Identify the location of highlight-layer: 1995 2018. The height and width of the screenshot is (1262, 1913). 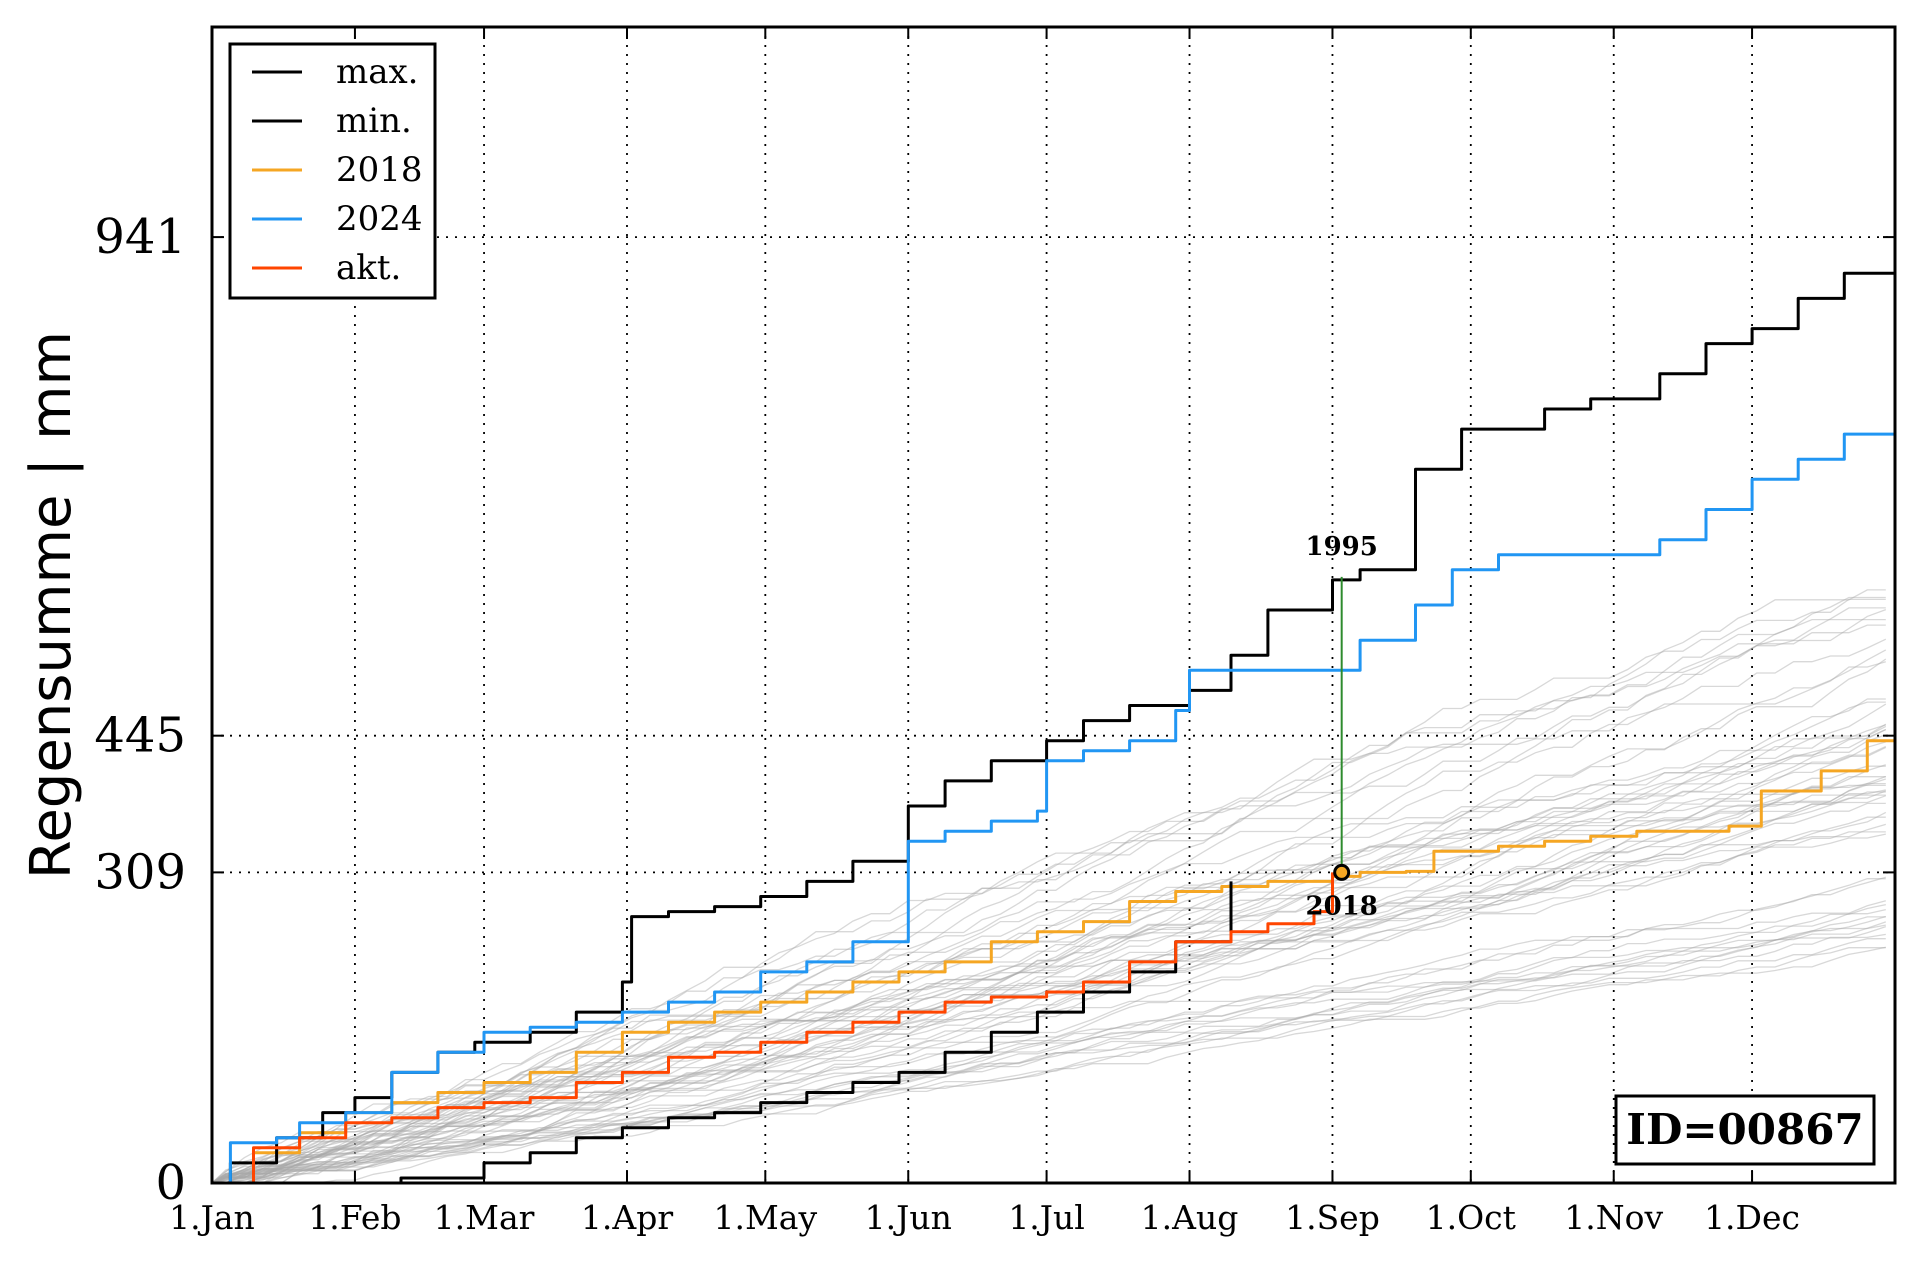
(1341, 727).